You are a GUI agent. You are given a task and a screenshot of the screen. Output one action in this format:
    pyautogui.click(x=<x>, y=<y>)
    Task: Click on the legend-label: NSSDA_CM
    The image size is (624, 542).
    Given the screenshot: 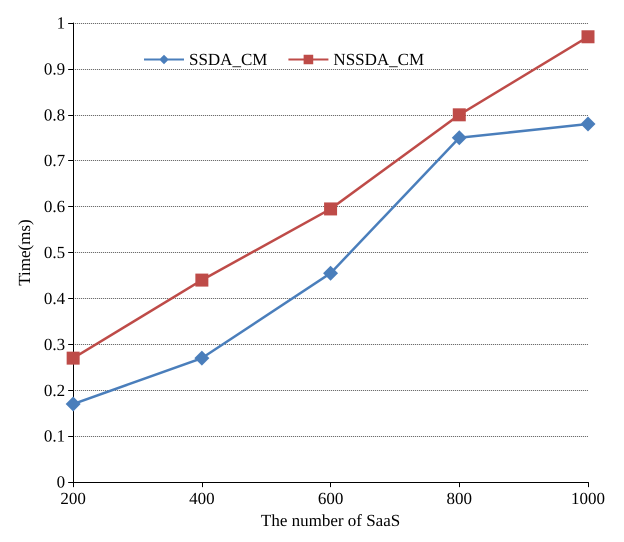 What is the action you would take?
    pyautogui.click(x=378, y=59)
    